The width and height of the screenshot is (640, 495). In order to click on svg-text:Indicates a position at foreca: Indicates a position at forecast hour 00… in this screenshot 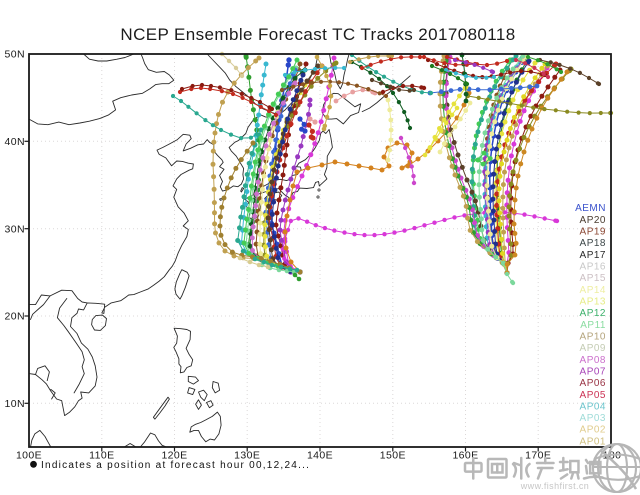, I will do `click(175, 465)`.